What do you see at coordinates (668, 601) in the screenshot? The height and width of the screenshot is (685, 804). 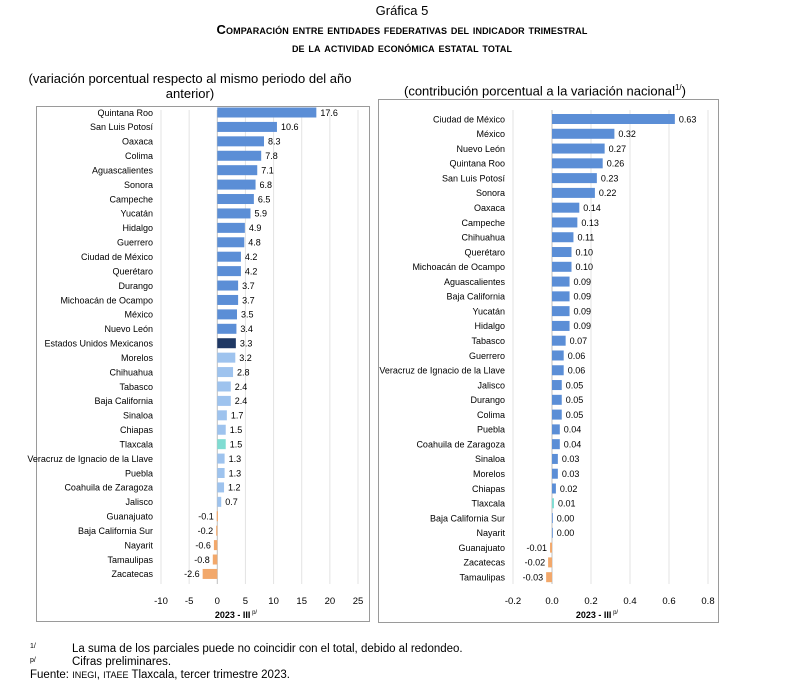 I see `right-x-tick-label: 0.6` at bounding box center [668, 601].